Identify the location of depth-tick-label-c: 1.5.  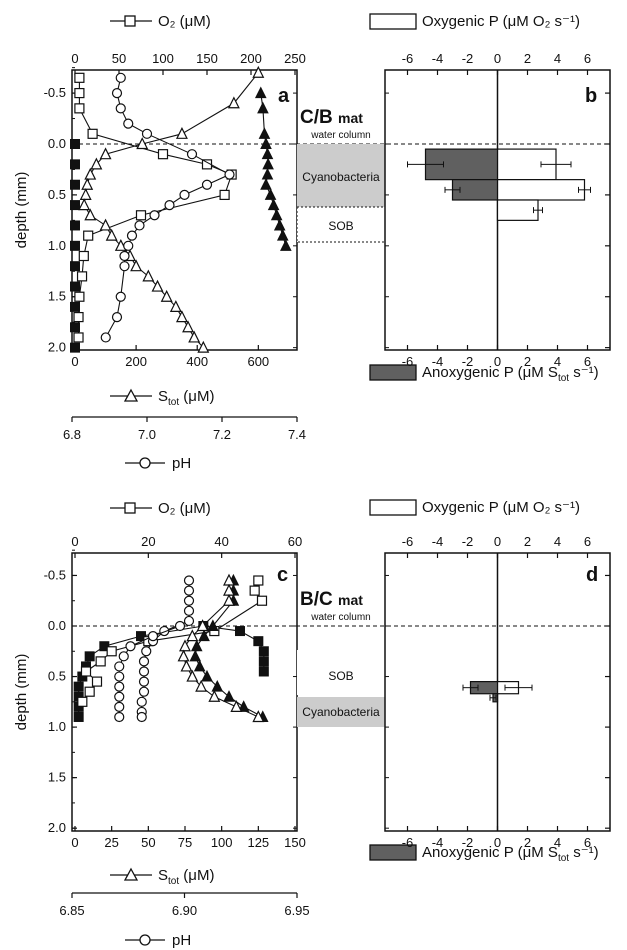
(57, 777).